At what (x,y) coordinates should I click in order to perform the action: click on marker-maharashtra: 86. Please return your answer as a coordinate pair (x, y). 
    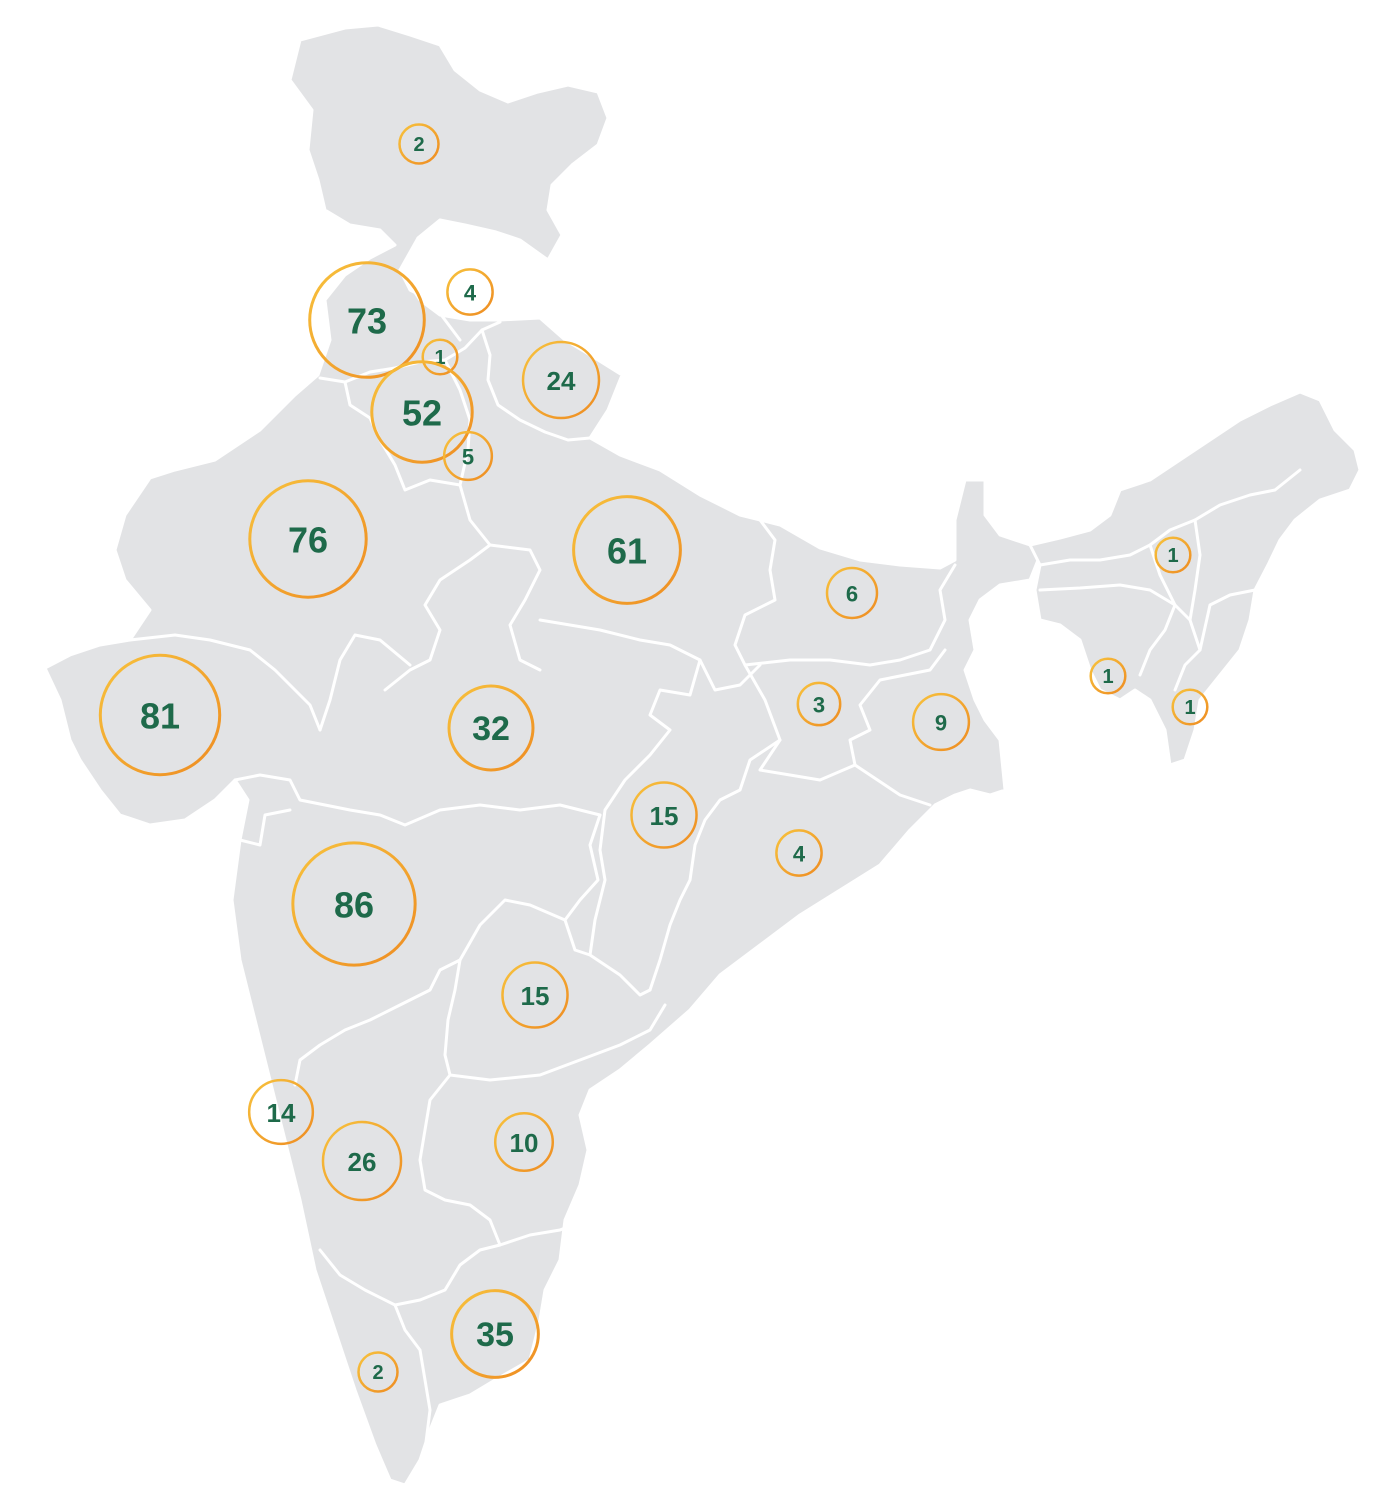
    Looking at the image, I should click on (354, 904).